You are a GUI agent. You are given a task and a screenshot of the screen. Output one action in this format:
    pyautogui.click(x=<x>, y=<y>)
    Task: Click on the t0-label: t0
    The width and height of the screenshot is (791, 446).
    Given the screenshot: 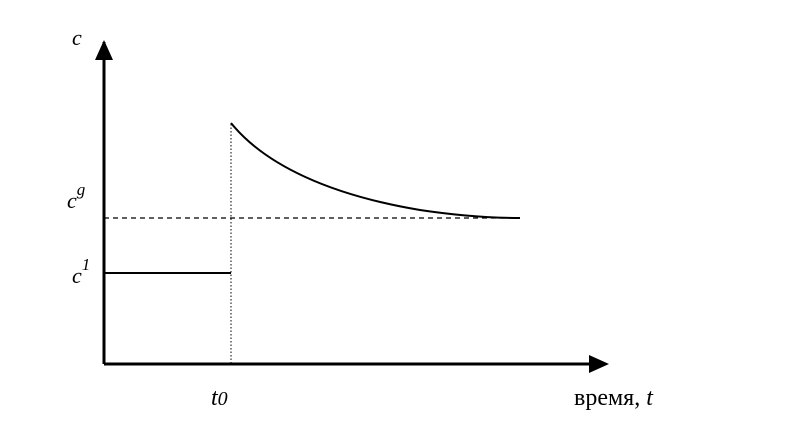 What is the action you would take?
    pyautogui.click(x=219, y=398)
    